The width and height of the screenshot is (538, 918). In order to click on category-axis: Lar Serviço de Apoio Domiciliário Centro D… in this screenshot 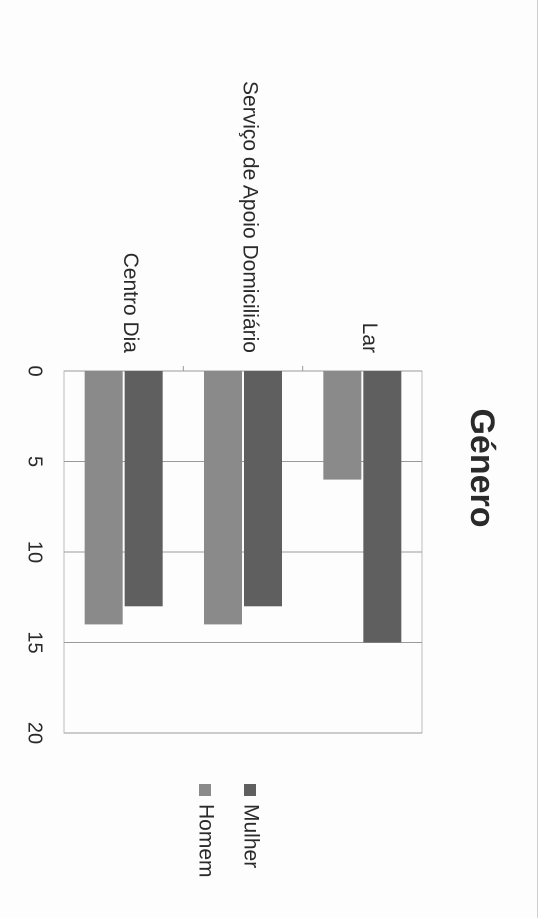, I will do `click(250, 217)`.